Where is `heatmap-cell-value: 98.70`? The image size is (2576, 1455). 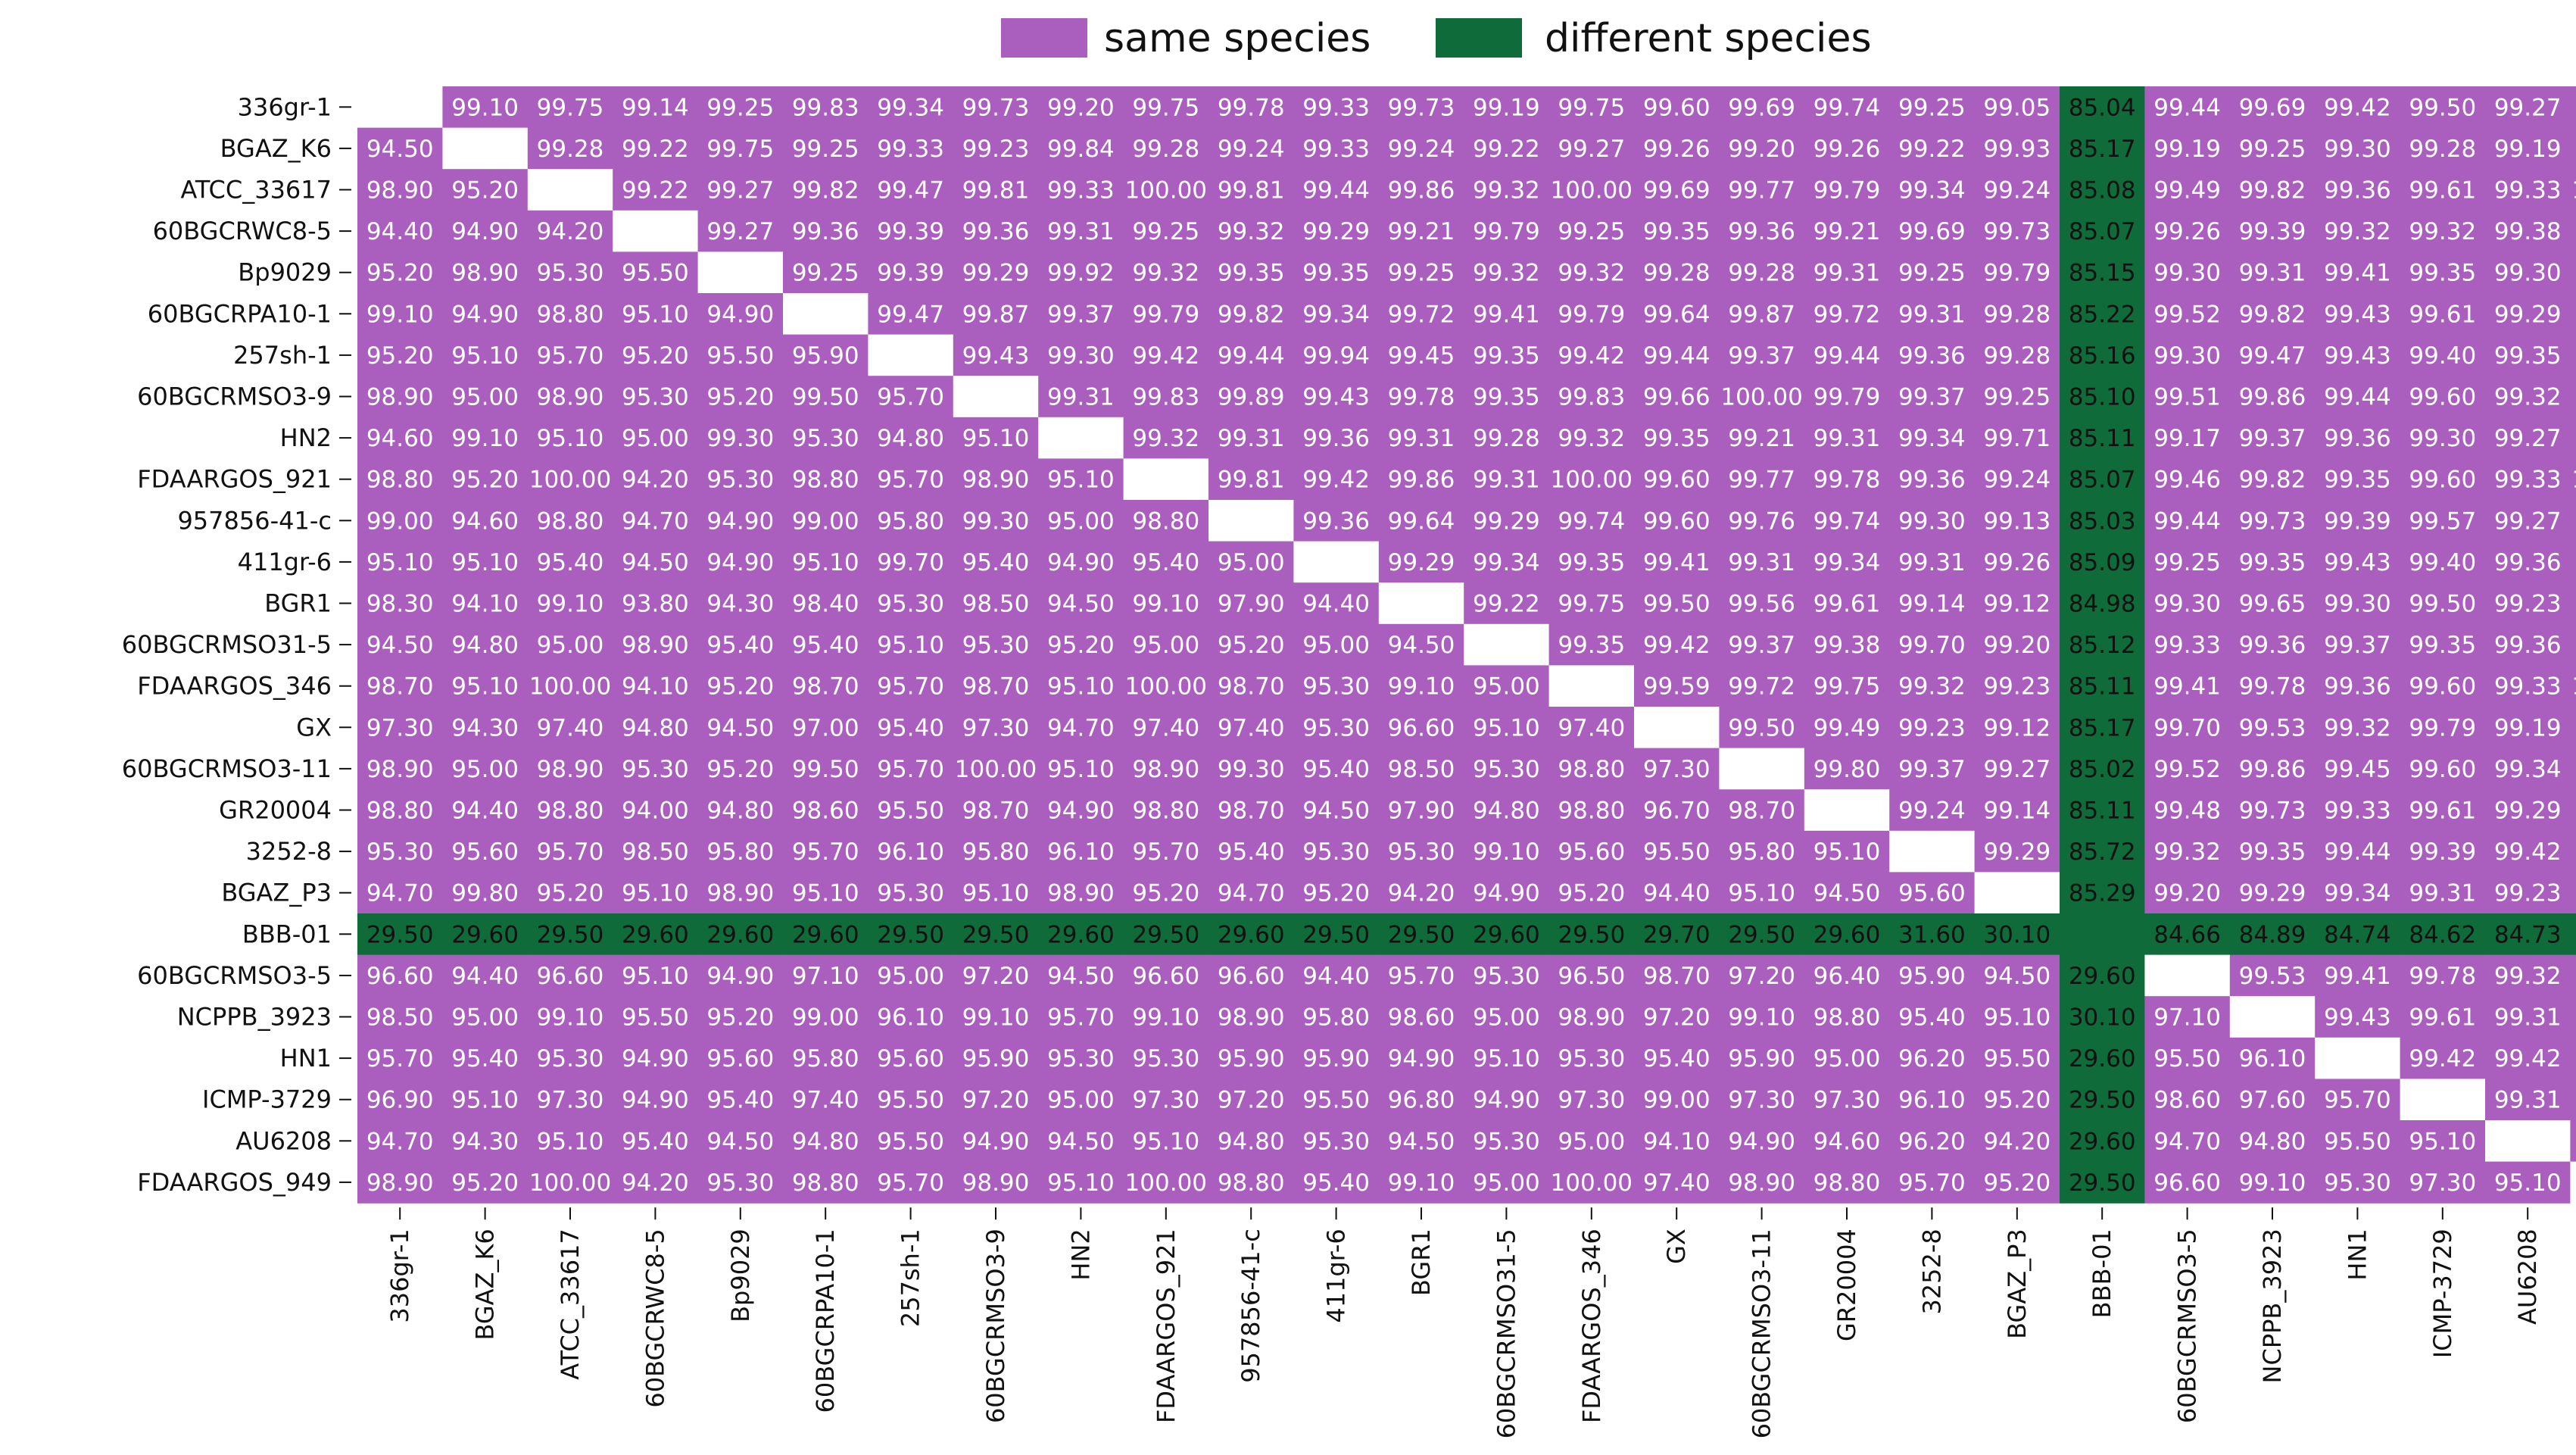
heatmap-cell-value: 98.70 is located at coordinates (1677, 976).